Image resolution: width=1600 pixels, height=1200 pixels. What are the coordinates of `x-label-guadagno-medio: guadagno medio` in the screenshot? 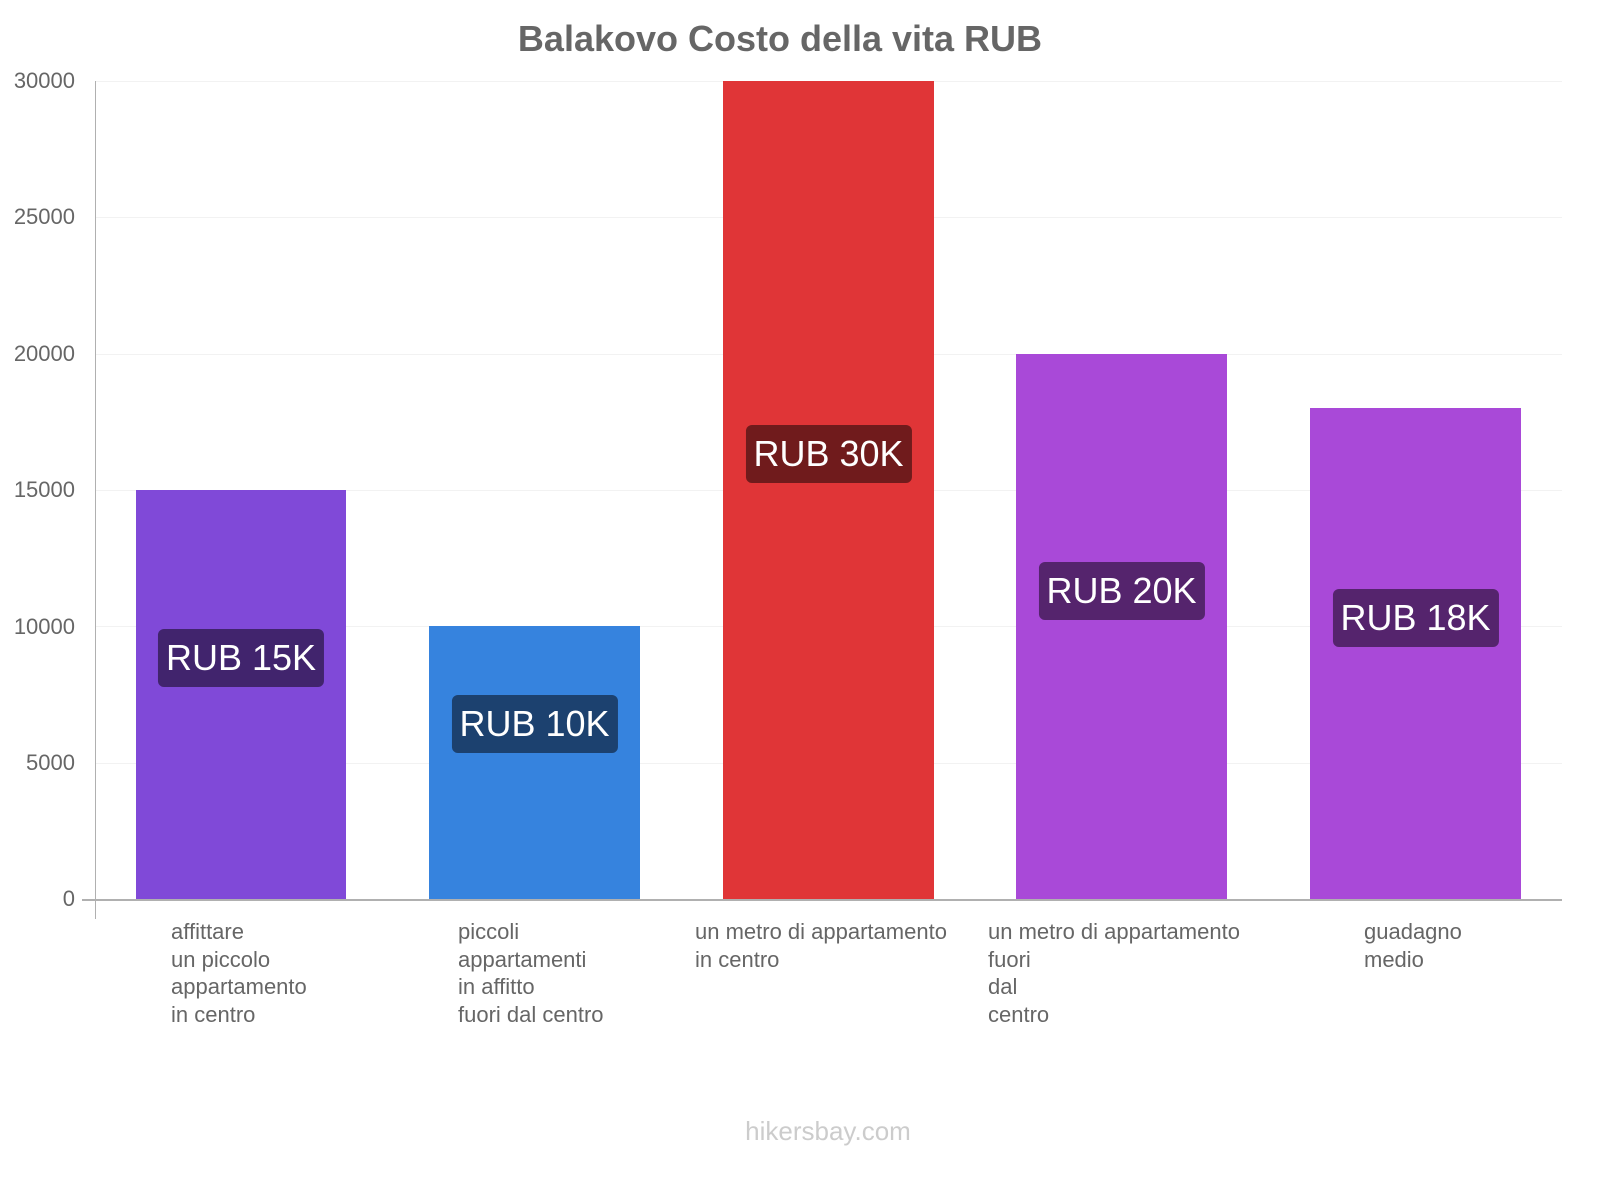 It's located at (1413, 945).